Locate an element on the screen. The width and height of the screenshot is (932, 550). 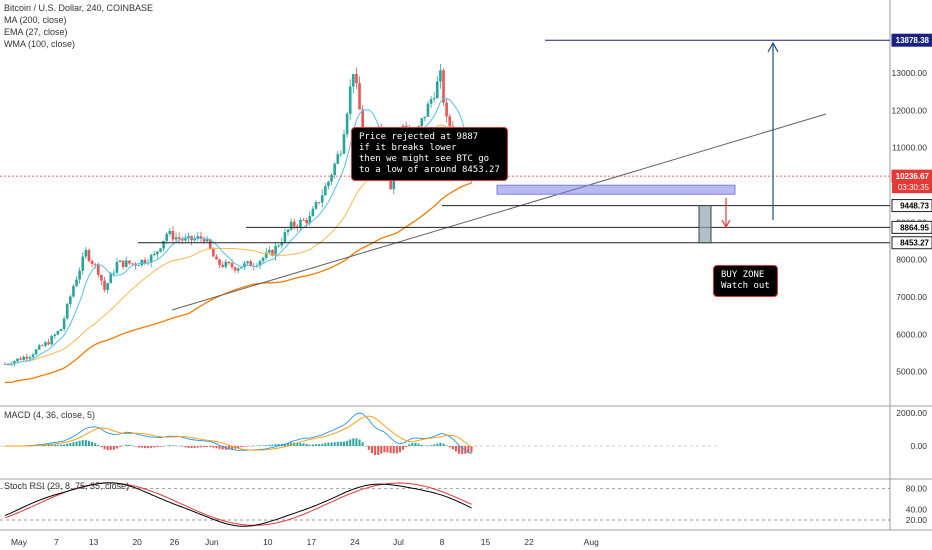
chart-title: Bitcoin / U.S. Dollar, 240, COINBASE is located at coordinates (79, 8).